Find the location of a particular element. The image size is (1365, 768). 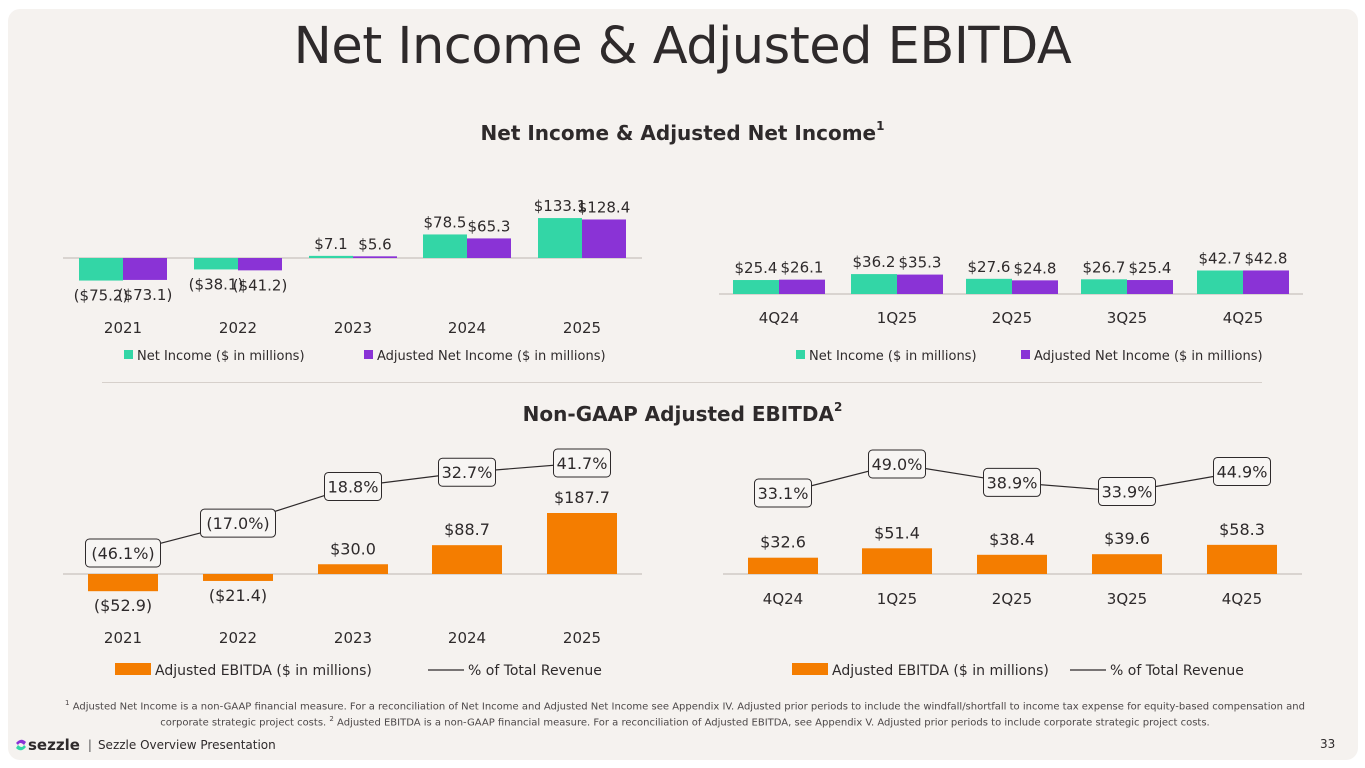

chart4-pct-box-1Q25 is located at coordinates (897, 464).